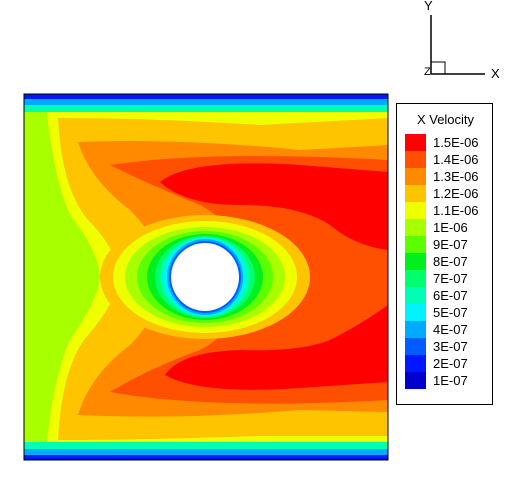 The image size is (515, 480). I want to click on triad-y-label: Y, so click(428, 6).